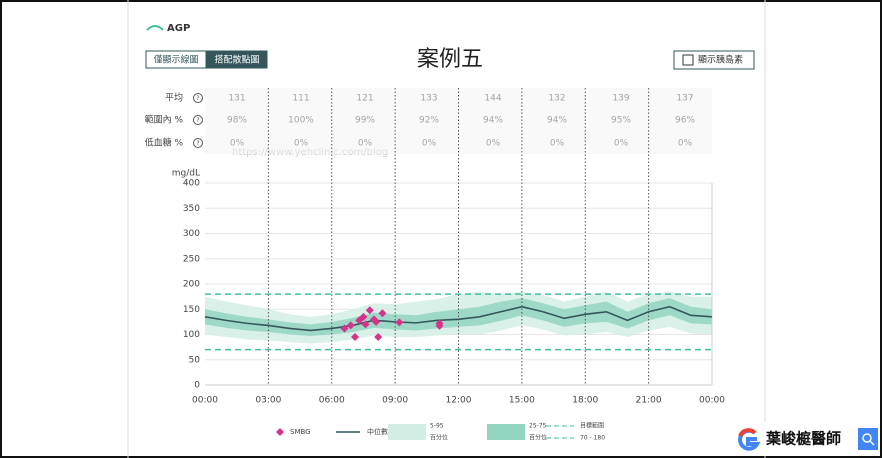 Image resolution: width=882 pixels, height=458 pixels. I want to click on y-tick-label: 0, so click(197, 386).